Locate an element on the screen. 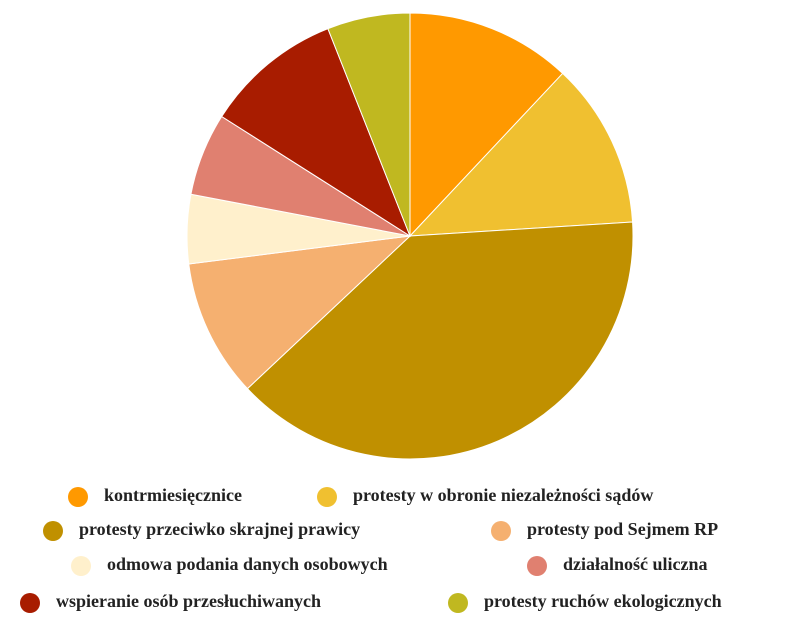 The width and height of the screenshot is (805, 618). legend-label: protesty przeciwko skrajnej prawicy is located at coordinates (219, 529).